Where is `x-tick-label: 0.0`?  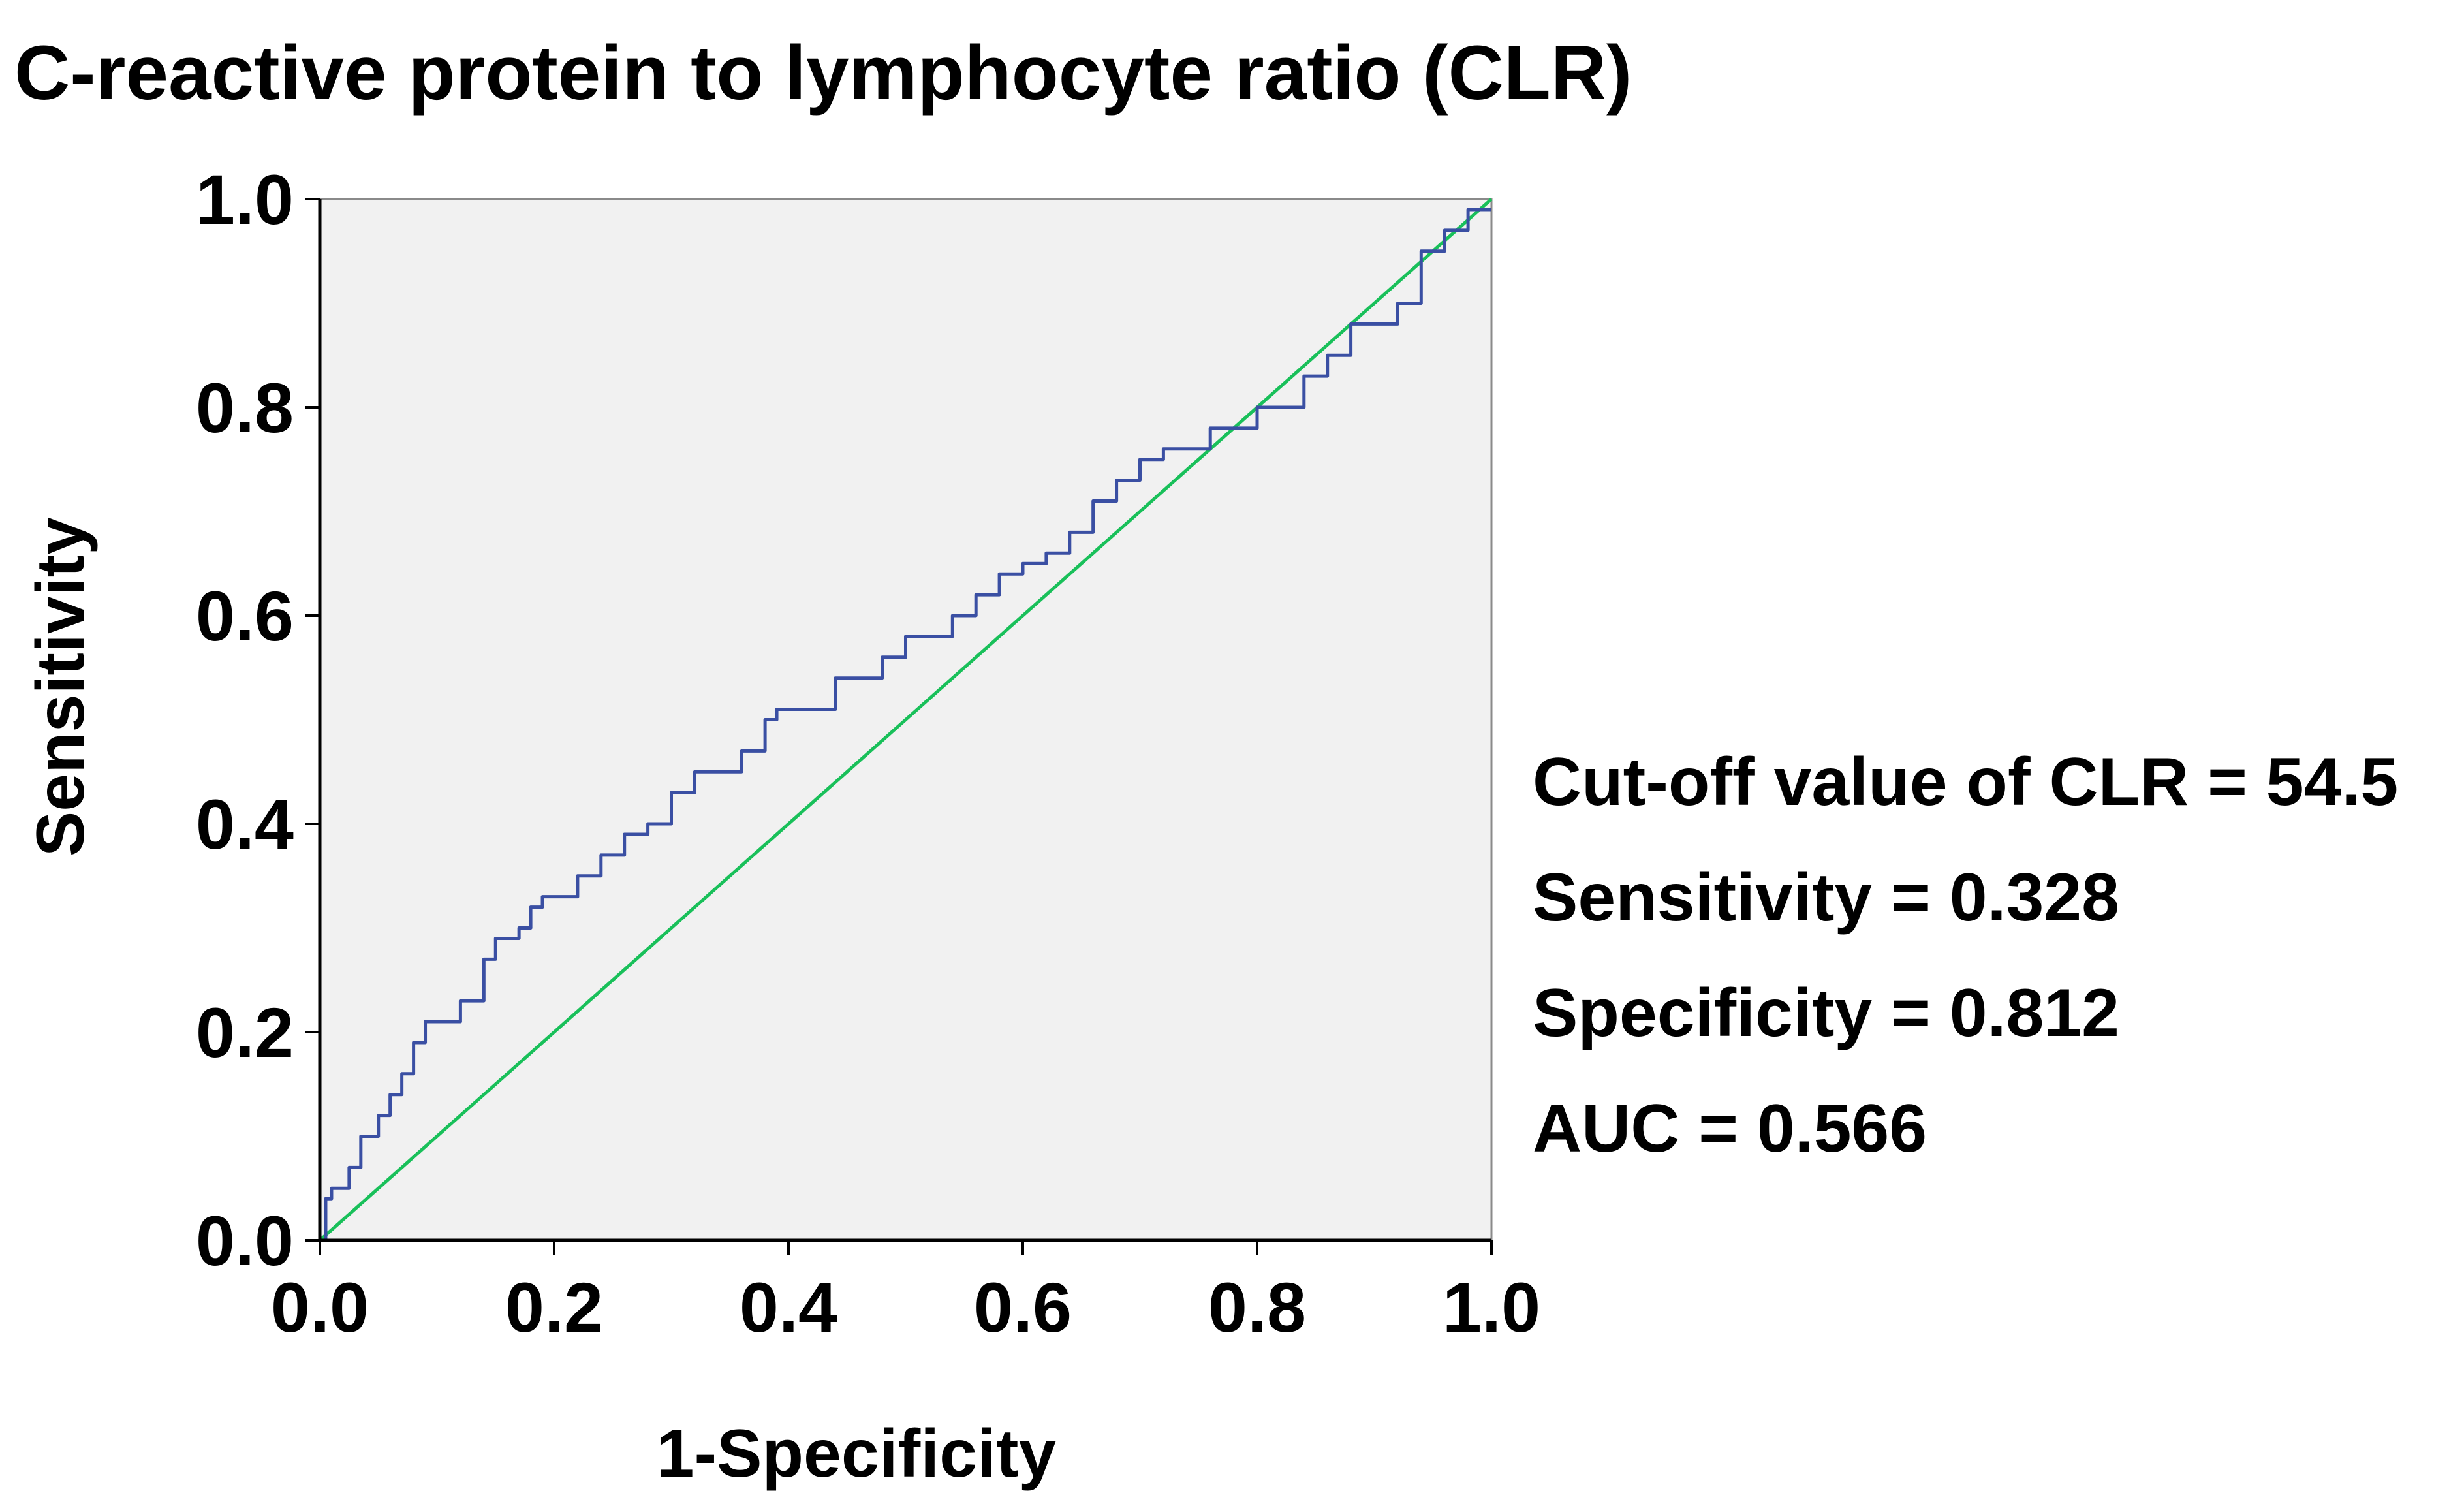 x-tick-label: 0.0 is located at coordinates (320, 1307).